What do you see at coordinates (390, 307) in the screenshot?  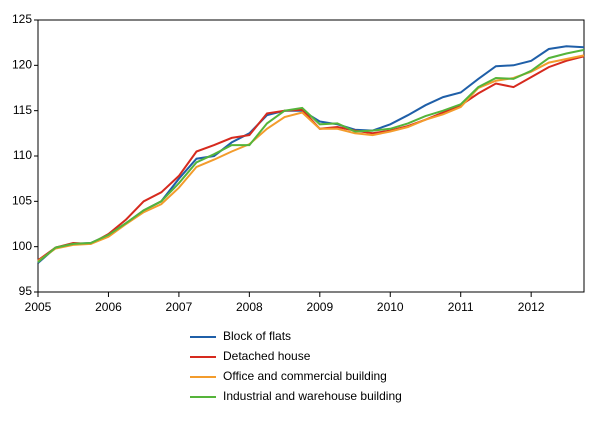 I see `x-tick-label: 2010` at bounding box center [390, 307].